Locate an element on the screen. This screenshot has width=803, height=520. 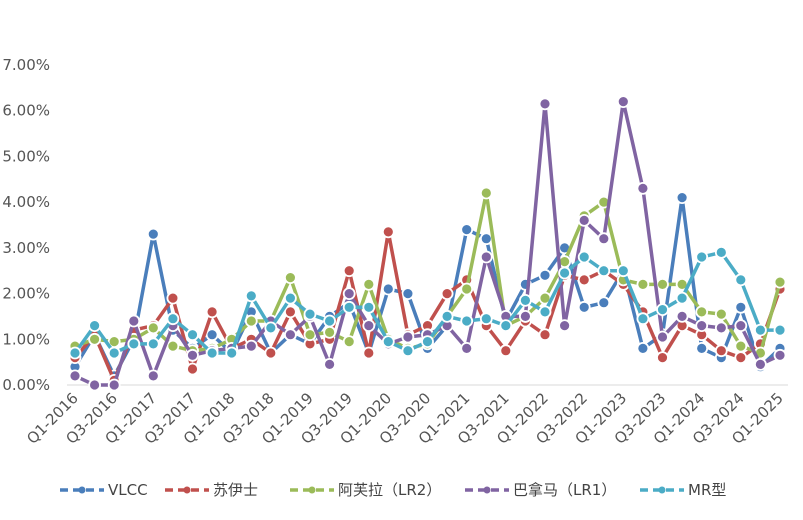
y-tick-label: 0.00% is located at coordinates (26, 385).